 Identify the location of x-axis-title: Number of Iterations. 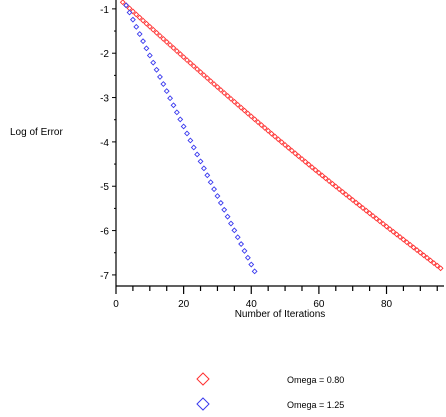
(280, 314).